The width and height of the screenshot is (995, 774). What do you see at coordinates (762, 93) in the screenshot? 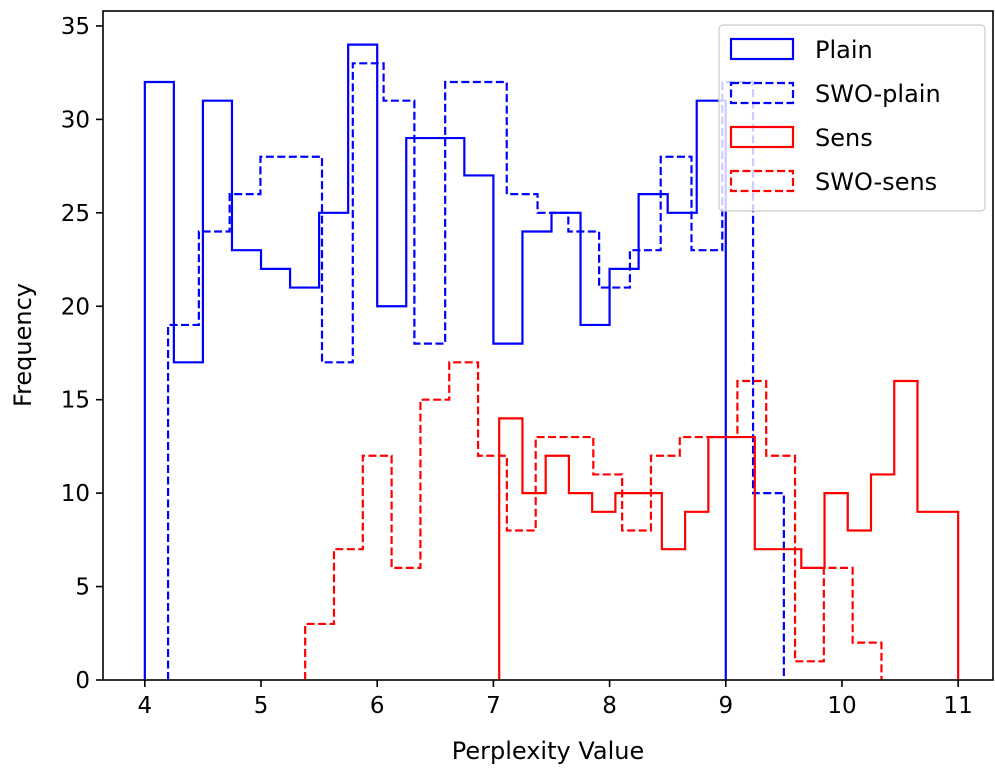
I see `legend-swatch-swo-plain` at bounding box center [762, 93].